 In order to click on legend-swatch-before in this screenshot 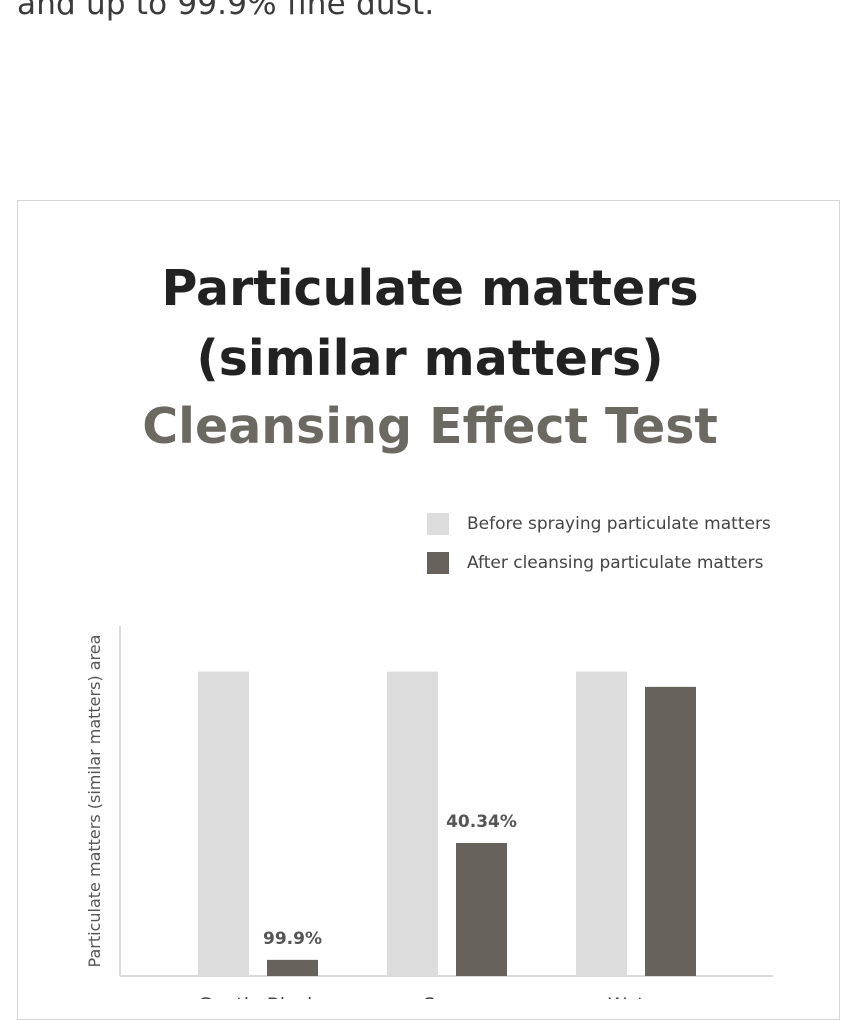, I will do `click(438, 524)`.